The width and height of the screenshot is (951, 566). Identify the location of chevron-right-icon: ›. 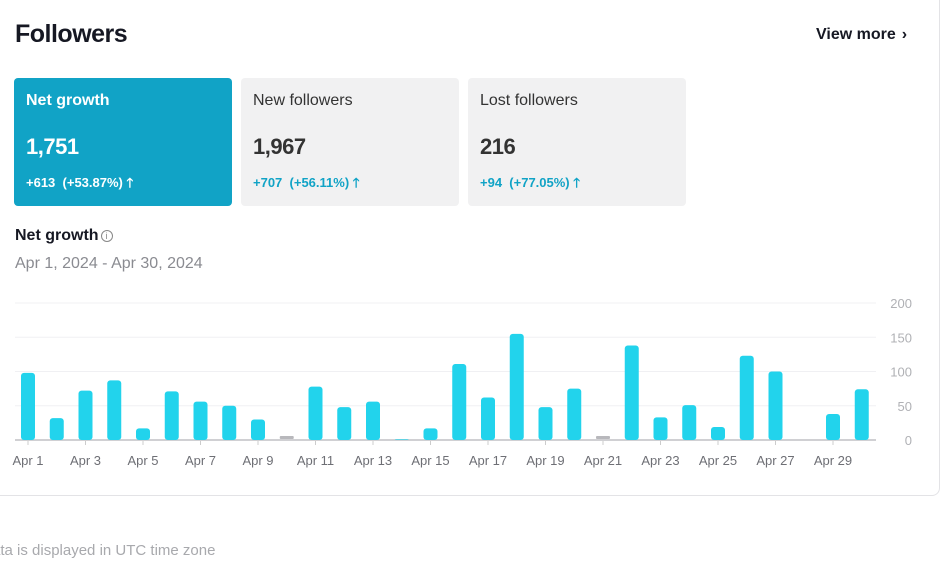
(904, 34).